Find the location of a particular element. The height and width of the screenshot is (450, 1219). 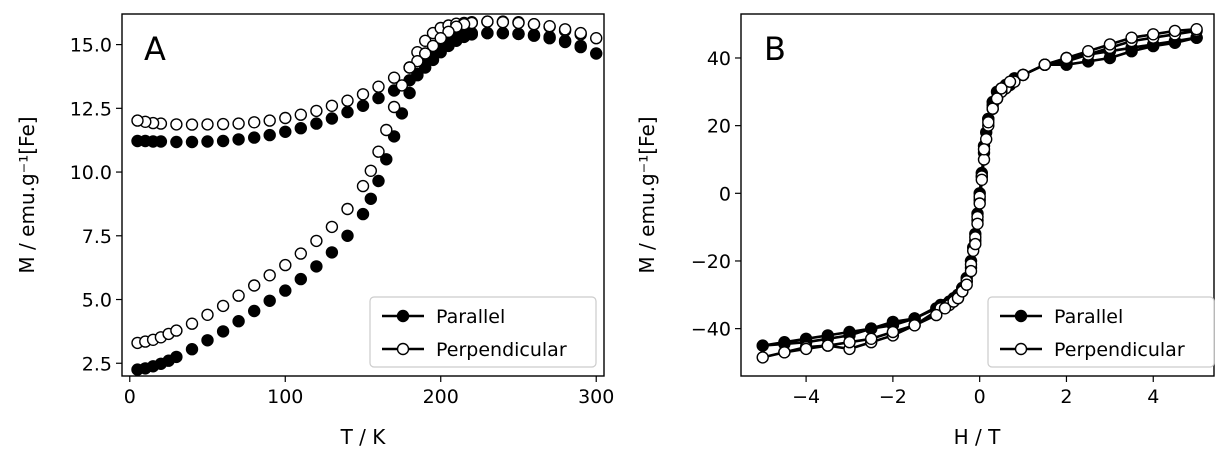

panel-b-legend-box is located at coordinates (1101, 332).